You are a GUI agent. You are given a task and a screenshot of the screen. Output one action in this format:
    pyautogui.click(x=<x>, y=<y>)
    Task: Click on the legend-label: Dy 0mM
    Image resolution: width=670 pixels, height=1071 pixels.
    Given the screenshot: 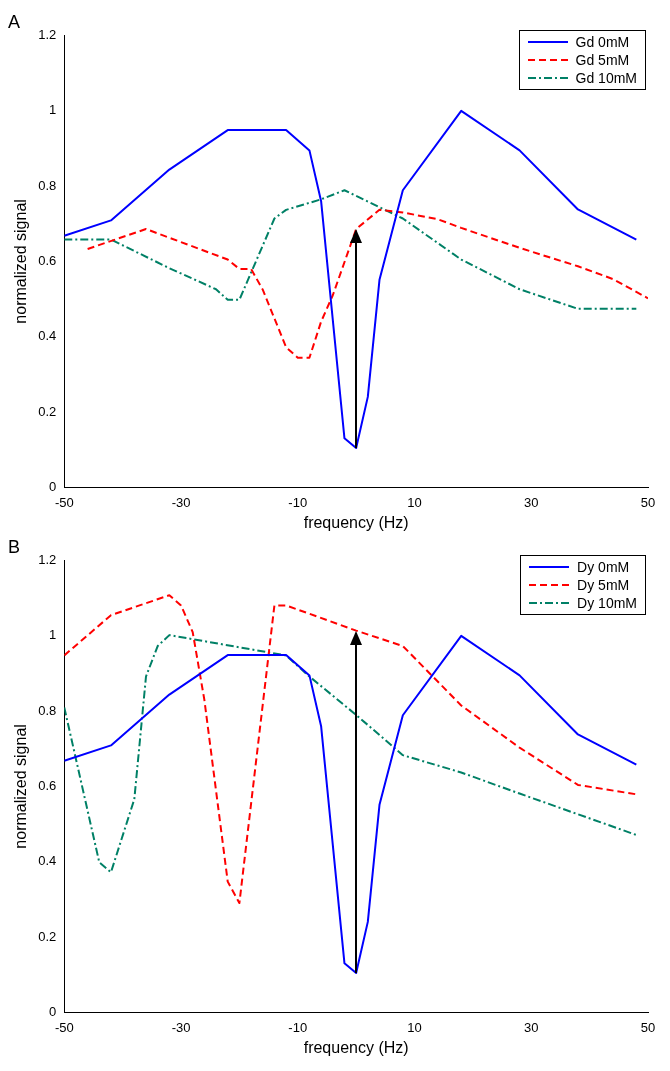 What is the action you would take?
    pyautogui.click(x=603, y=566)
    